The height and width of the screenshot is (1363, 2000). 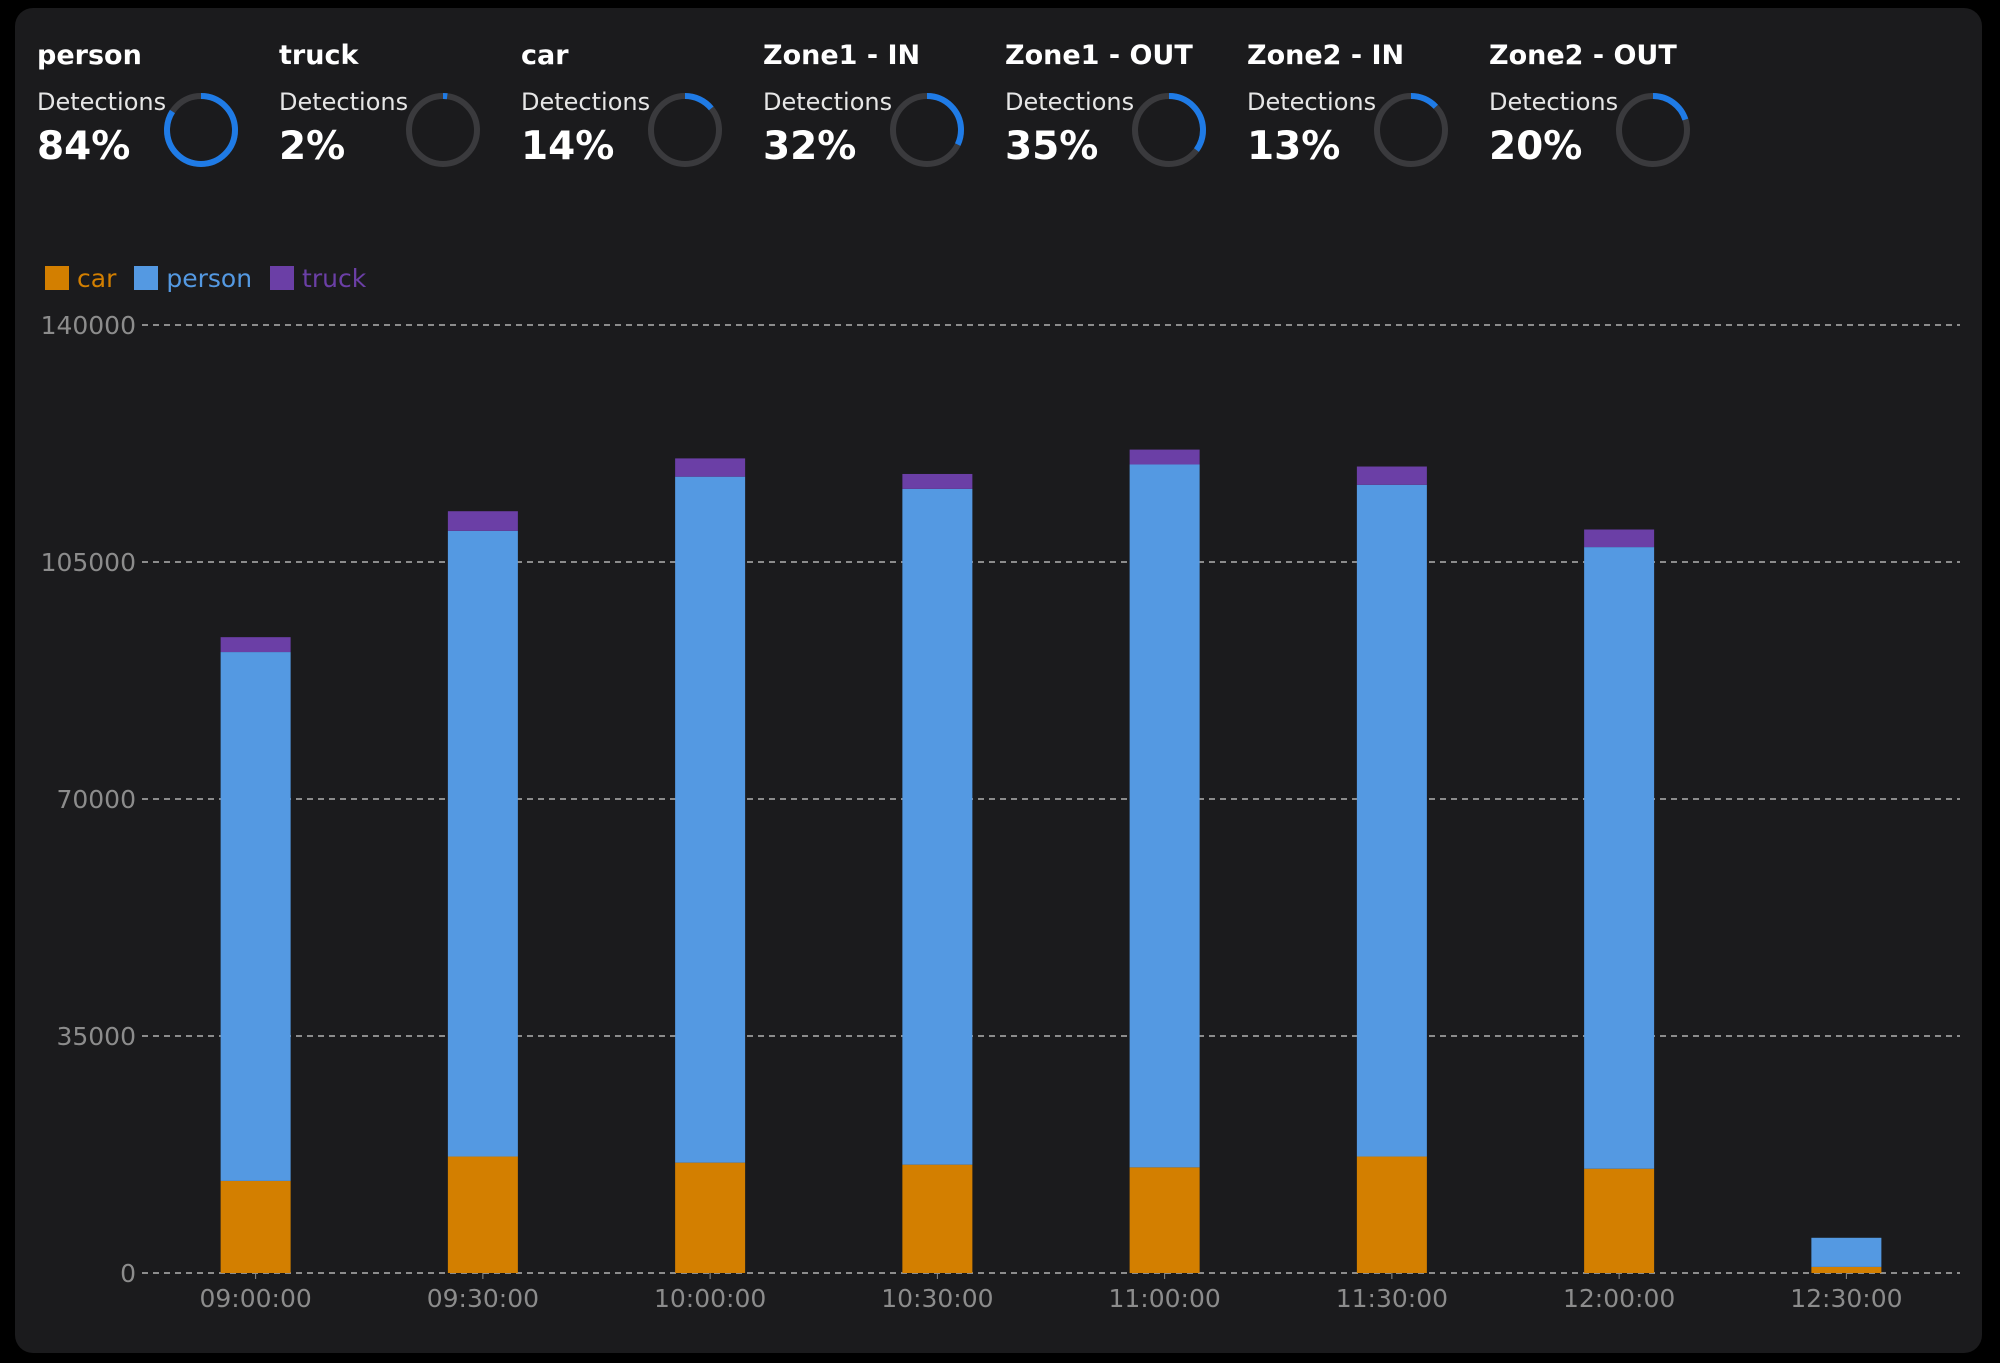 What do you see at coordinates (88, 325) in the screenshot?
I see `y-tick-label: 140000` at bounding box center [88, 325].